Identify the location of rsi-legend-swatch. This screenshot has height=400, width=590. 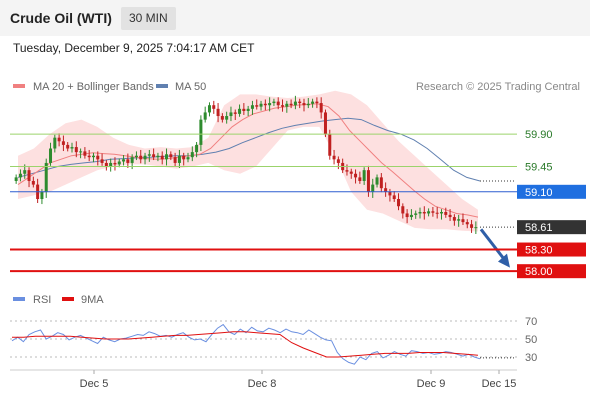
(19, 299).